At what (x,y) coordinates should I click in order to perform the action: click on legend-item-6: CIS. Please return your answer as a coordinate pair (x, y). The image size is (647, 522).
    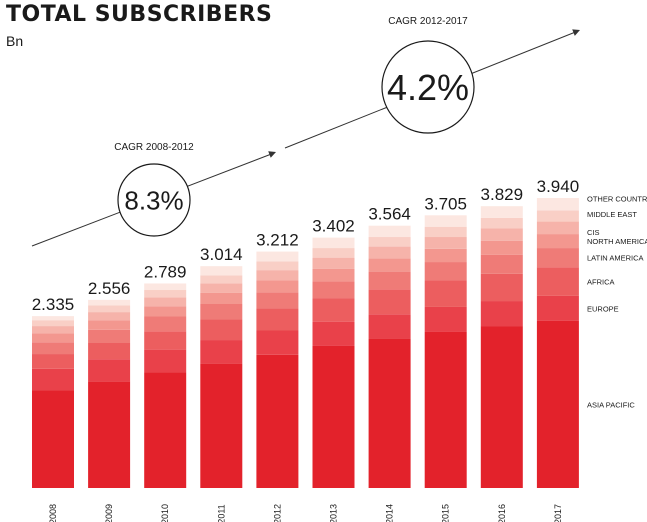
    Looking at the image, I should click on (593, 232).